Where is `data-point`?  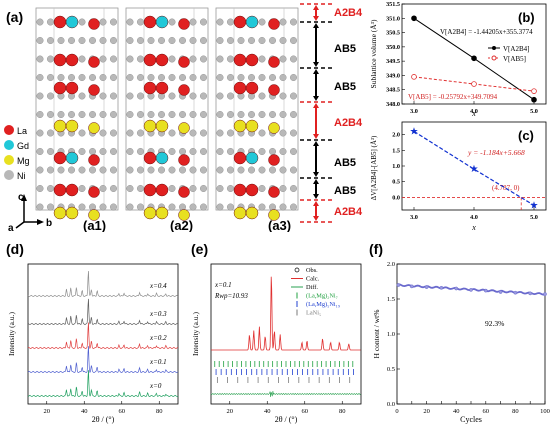 data-point is located at coordinates (474, 58).